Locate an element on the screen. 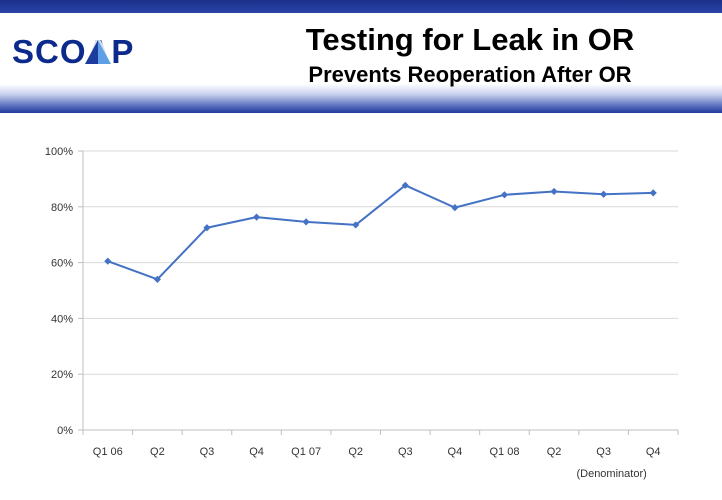  y-tick-label: 60% is located at coordinates (62, 264).